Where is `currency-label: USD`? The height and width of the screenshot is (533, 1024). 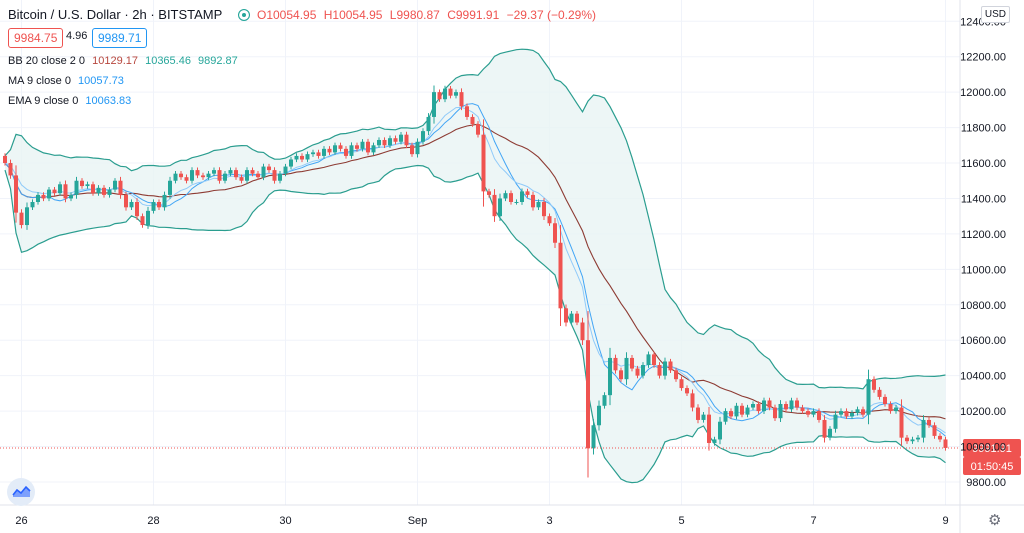
currency-label: USD is located at coordinates (995, 14).